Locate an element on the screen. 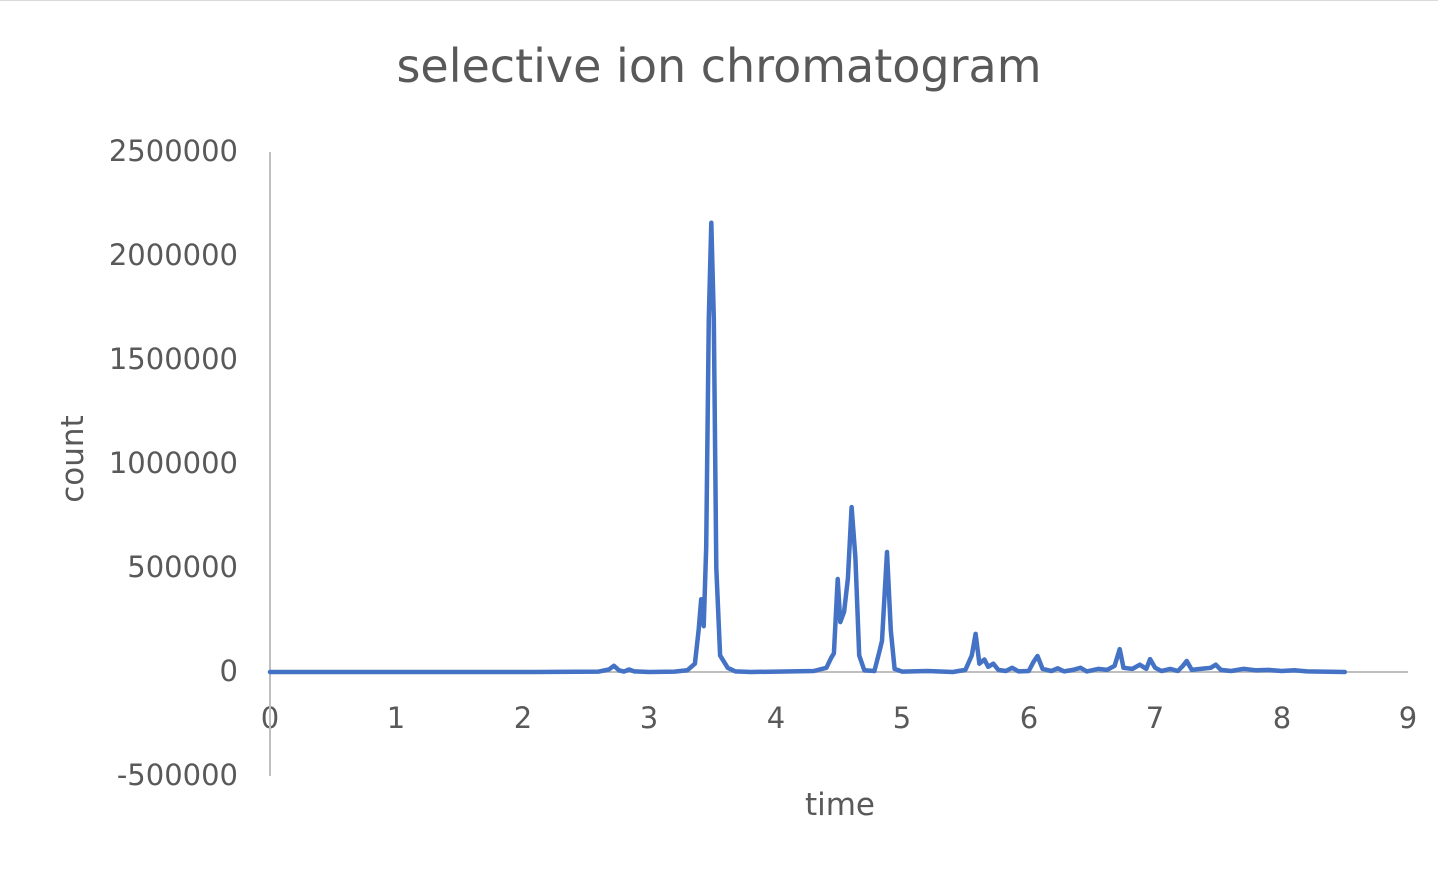 The width and height of the screenshot is (1438, 877). x-tick-label: 6 is located at coordinates (1029, 718).